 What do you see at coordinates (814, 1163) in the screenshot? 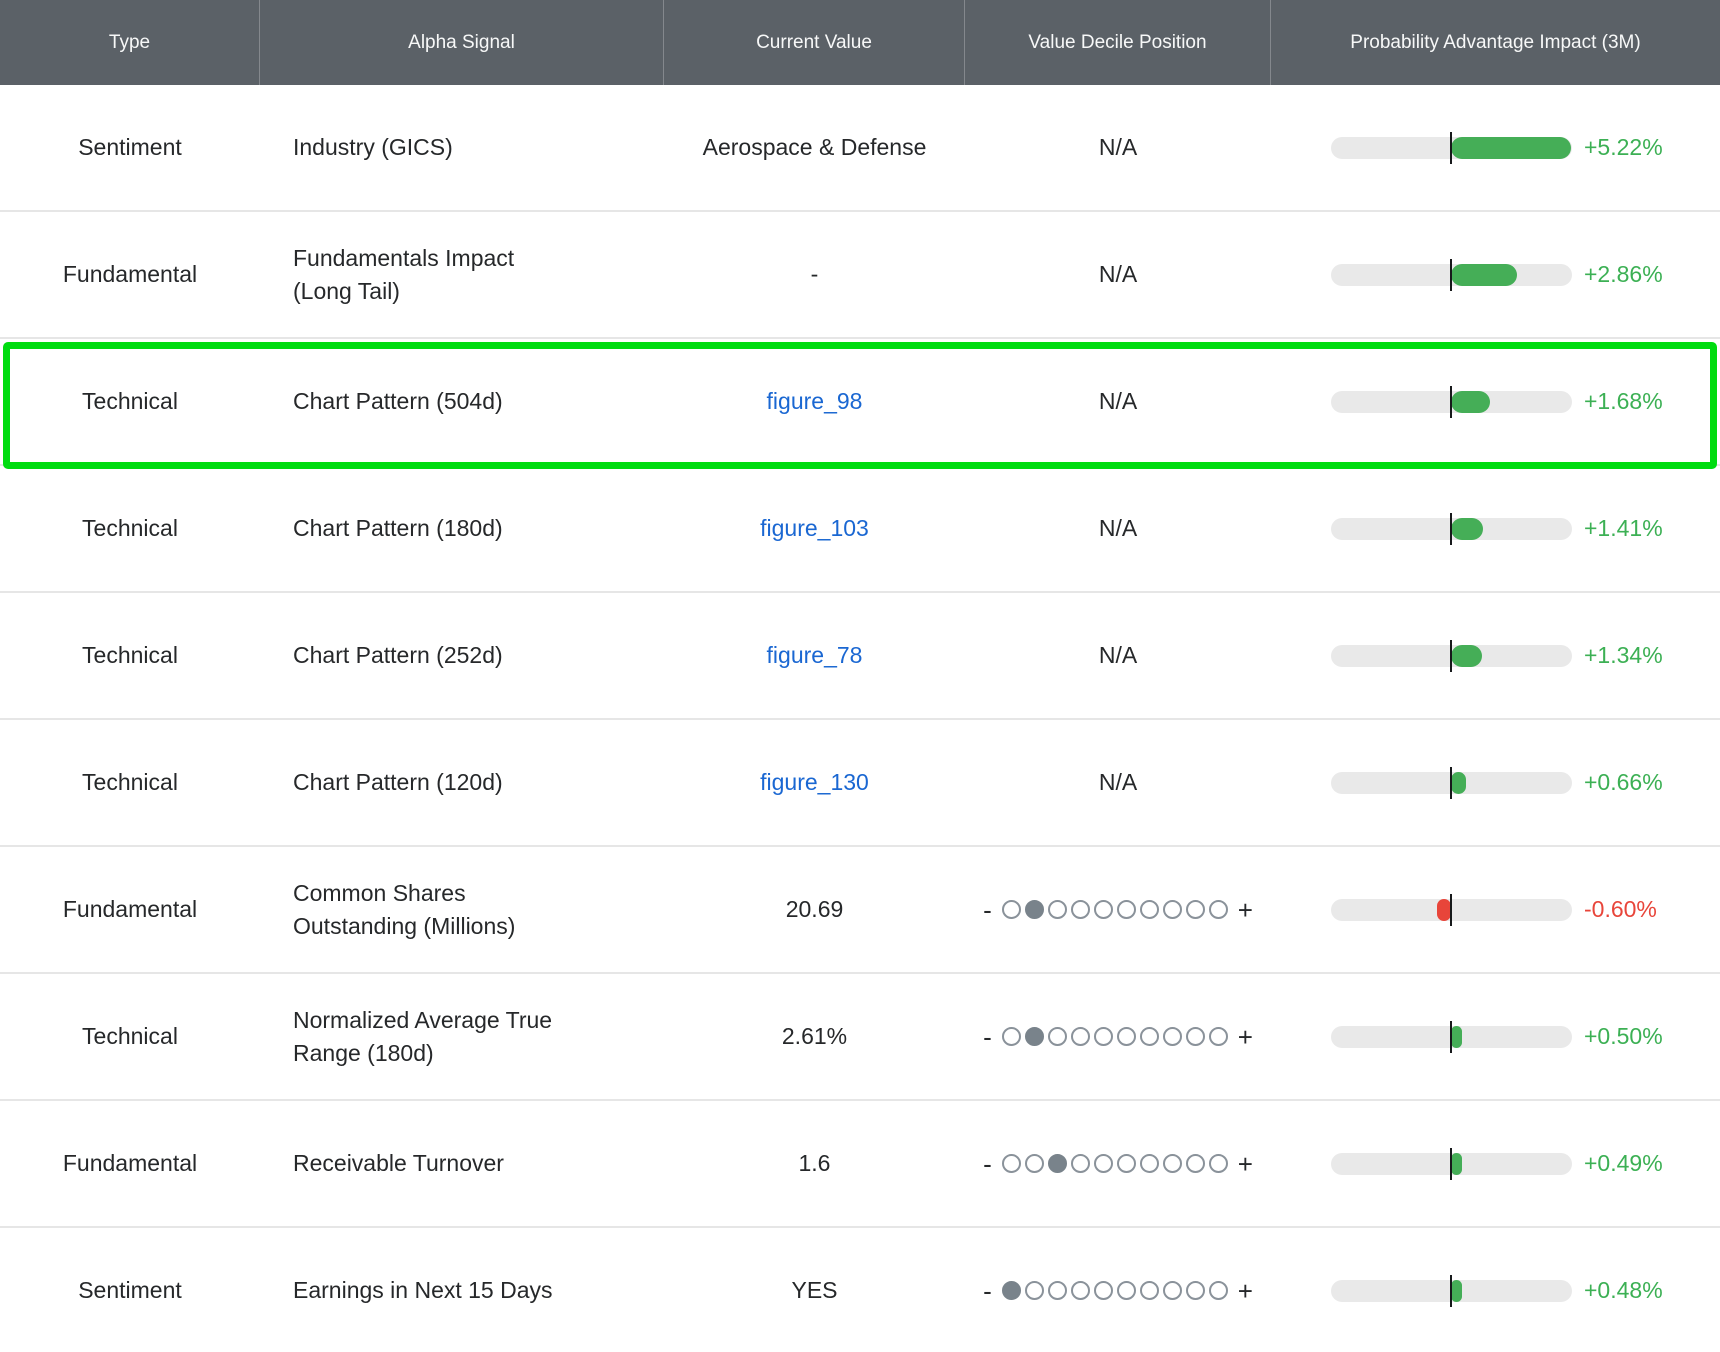
I see `current-value-cell: 1.6` at bounding box center [814, 1163].